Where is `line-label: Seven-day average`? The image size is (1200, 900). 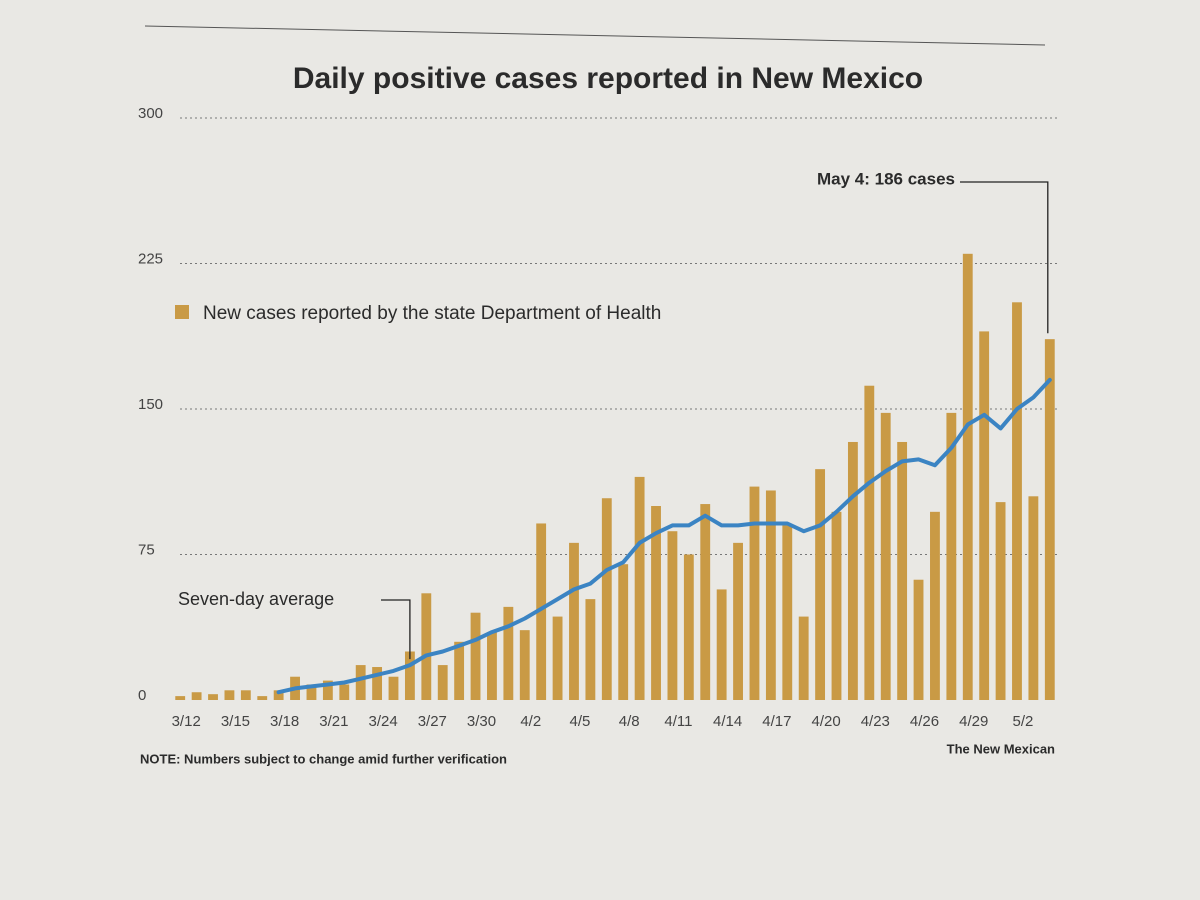 line-label: Seven-day average is located at coordinates (256, 599).